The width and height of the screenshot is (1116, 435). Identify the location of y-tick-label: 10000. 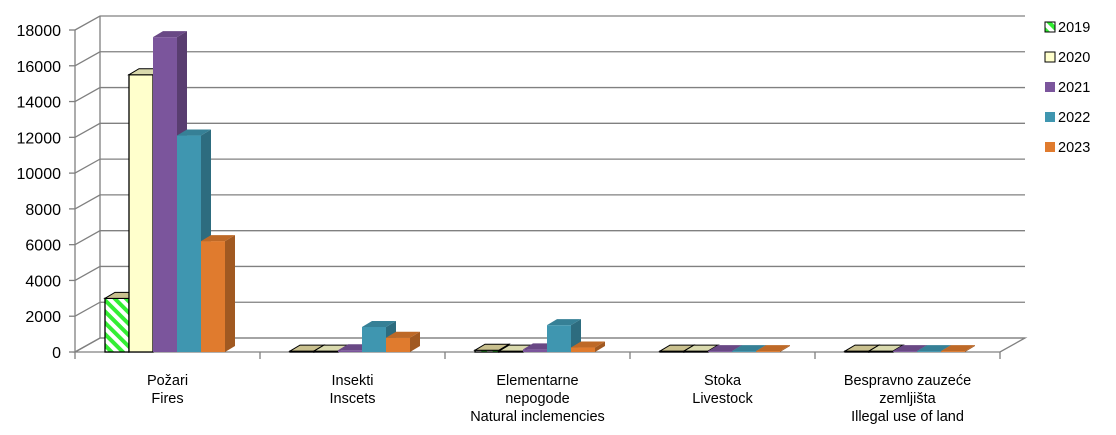
(39, 174).